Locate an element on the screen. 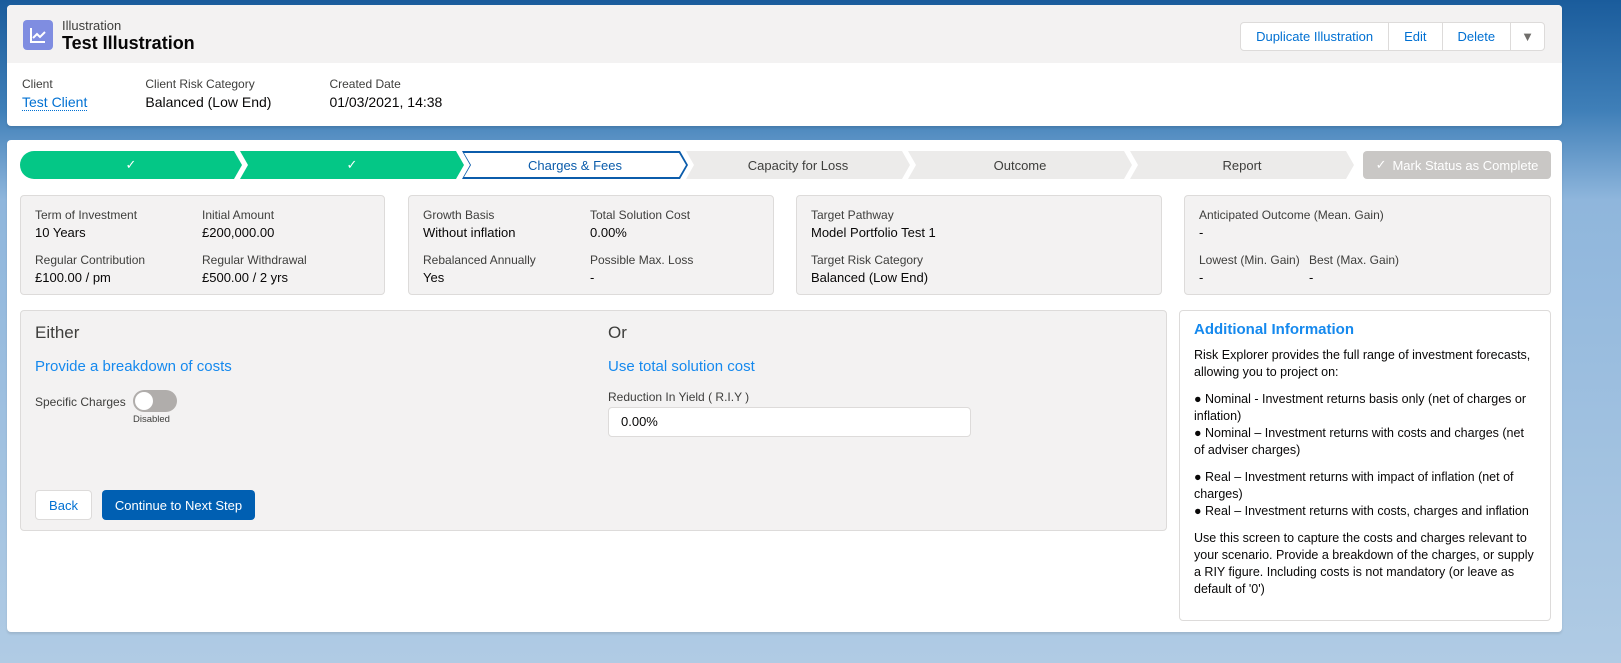 The height and width of the screenshot is (663, 1621). total-cost-heading: Use total solution cost is located at coordinates (681, 366).